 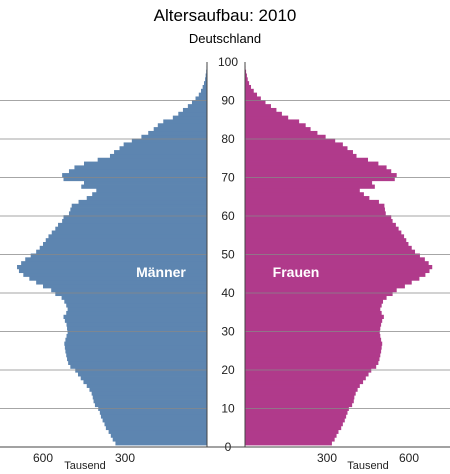 I want to click on age-tick-40: 40, so click(x=228, y=293).